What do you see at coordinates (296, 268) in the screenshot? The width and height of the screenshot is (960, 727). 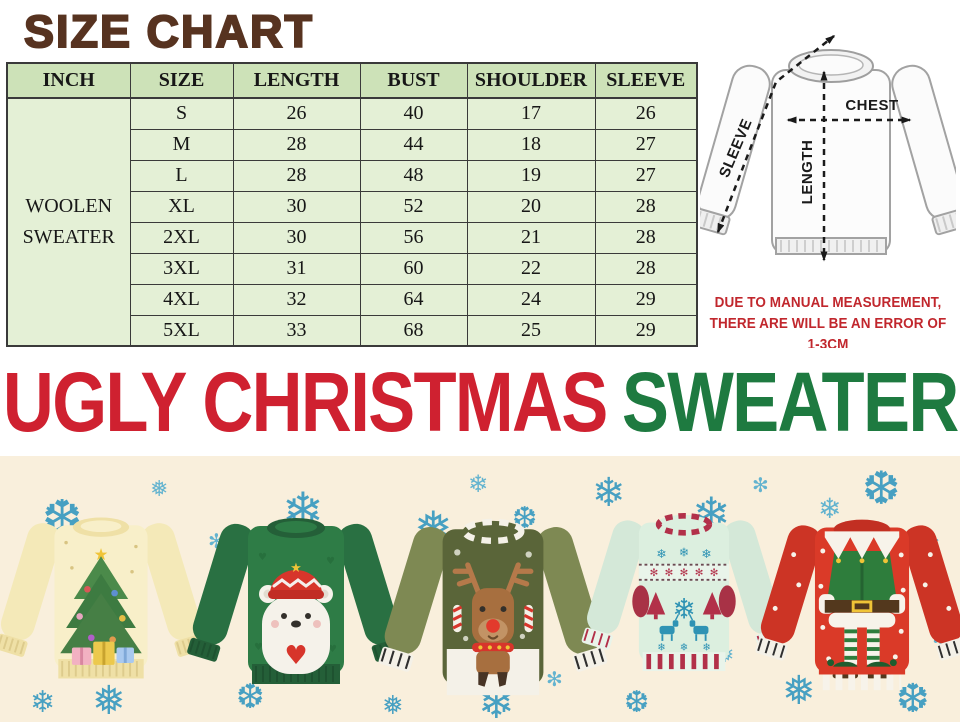 I see `table-cell: 31` at bounding box center [296, 268].